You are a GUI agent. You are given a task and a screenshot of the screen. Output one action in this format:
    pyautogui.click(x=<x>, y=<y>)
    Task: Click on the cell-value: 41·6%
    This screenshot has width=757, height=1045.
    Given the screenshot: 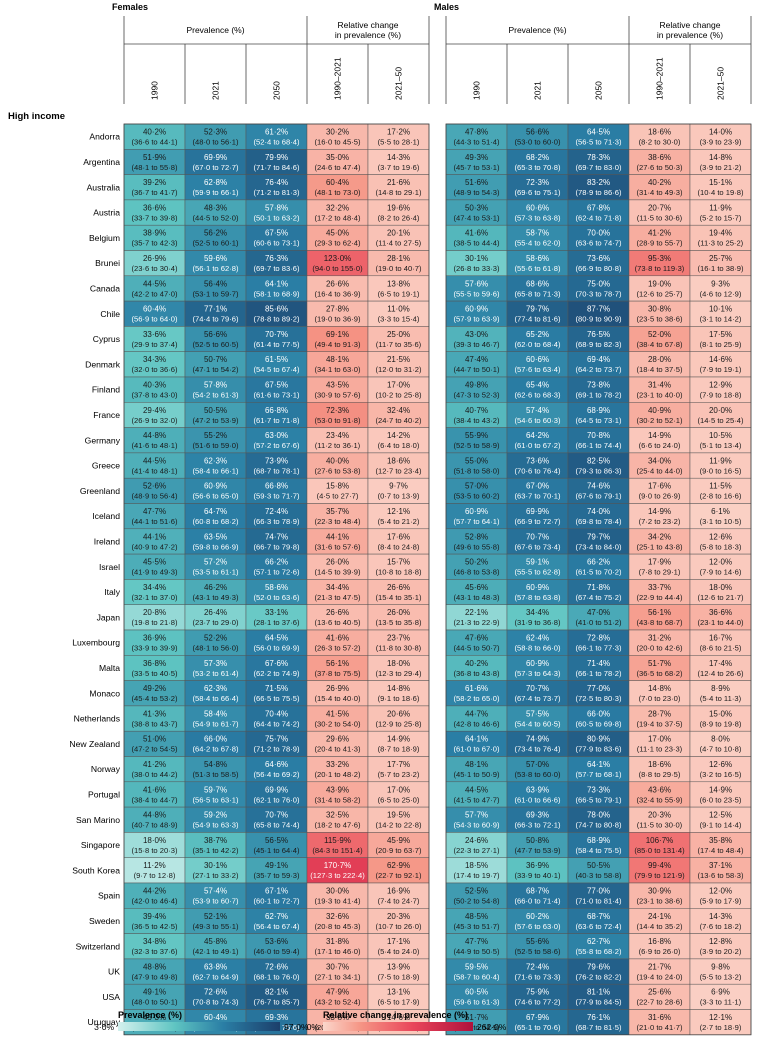 What is the action you would take?
    pyautogui.click(x=154, y=789)
    